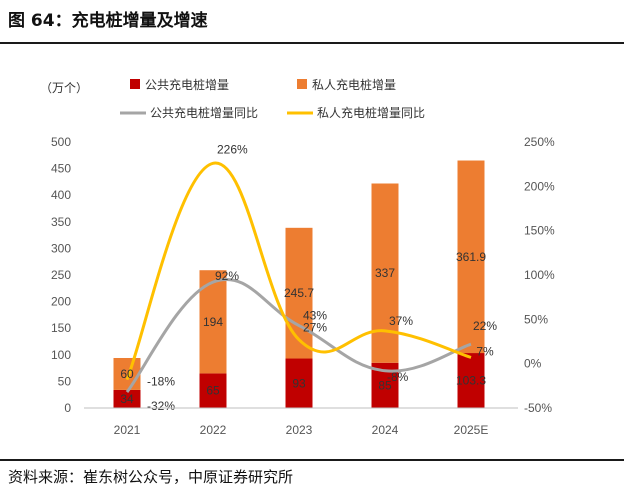 The height and width of the screenshot is (500, 624). I want to click on bar-label-public: 85, so click(385, 385).